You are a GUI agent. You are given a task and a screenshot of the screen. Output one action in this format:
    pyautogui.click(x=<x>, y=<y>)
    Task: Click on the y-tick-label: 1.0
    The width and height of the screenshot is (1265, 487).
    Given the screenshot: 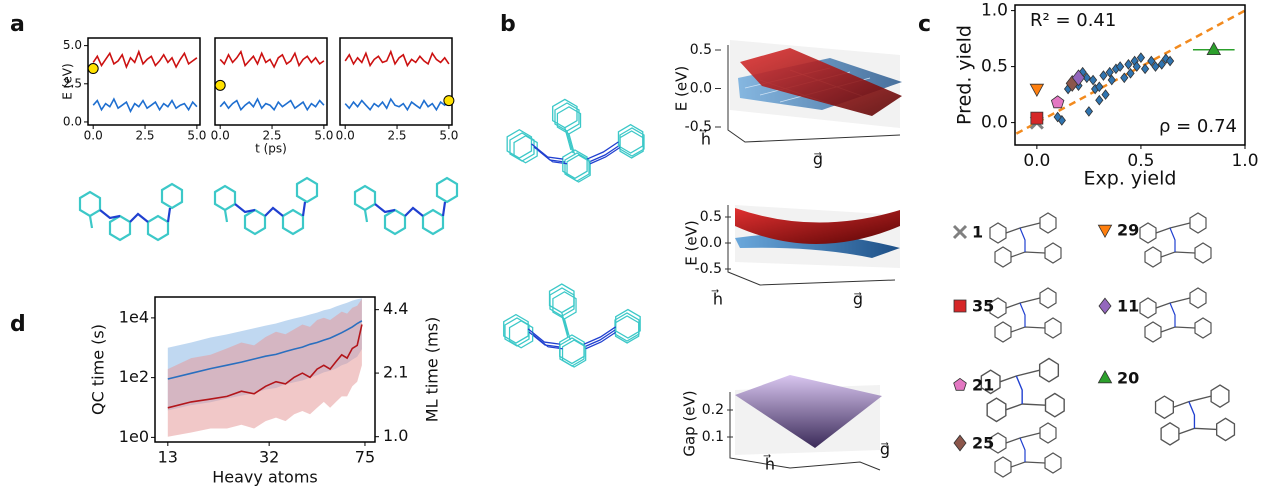 What is the action you would take?
    pyautogui.click(x=994, y=11)
    